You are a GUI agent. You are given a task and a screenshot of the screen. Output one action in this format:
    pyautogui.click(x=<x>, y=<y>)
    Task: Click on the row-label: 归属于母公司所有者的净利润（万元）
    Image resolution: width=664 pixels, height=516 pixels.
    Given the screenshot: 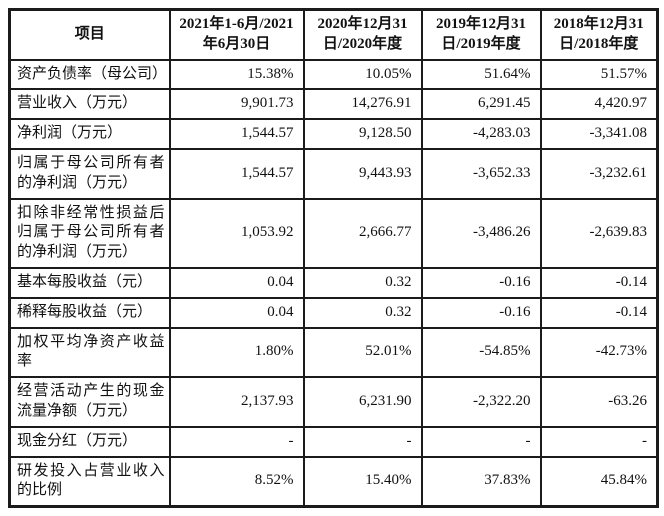 What is the action you would take?
    pyautogui.click(x=89, y=173)
    